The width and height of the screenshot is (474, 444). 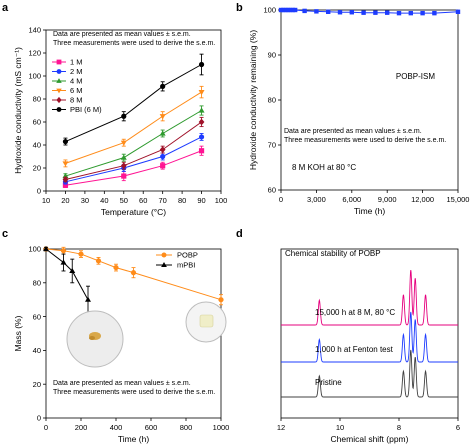 I want to click on panel-a-y-axis-label: Hydroxide conductivity (mS cm⁻¹), so click(x=18, y=110).